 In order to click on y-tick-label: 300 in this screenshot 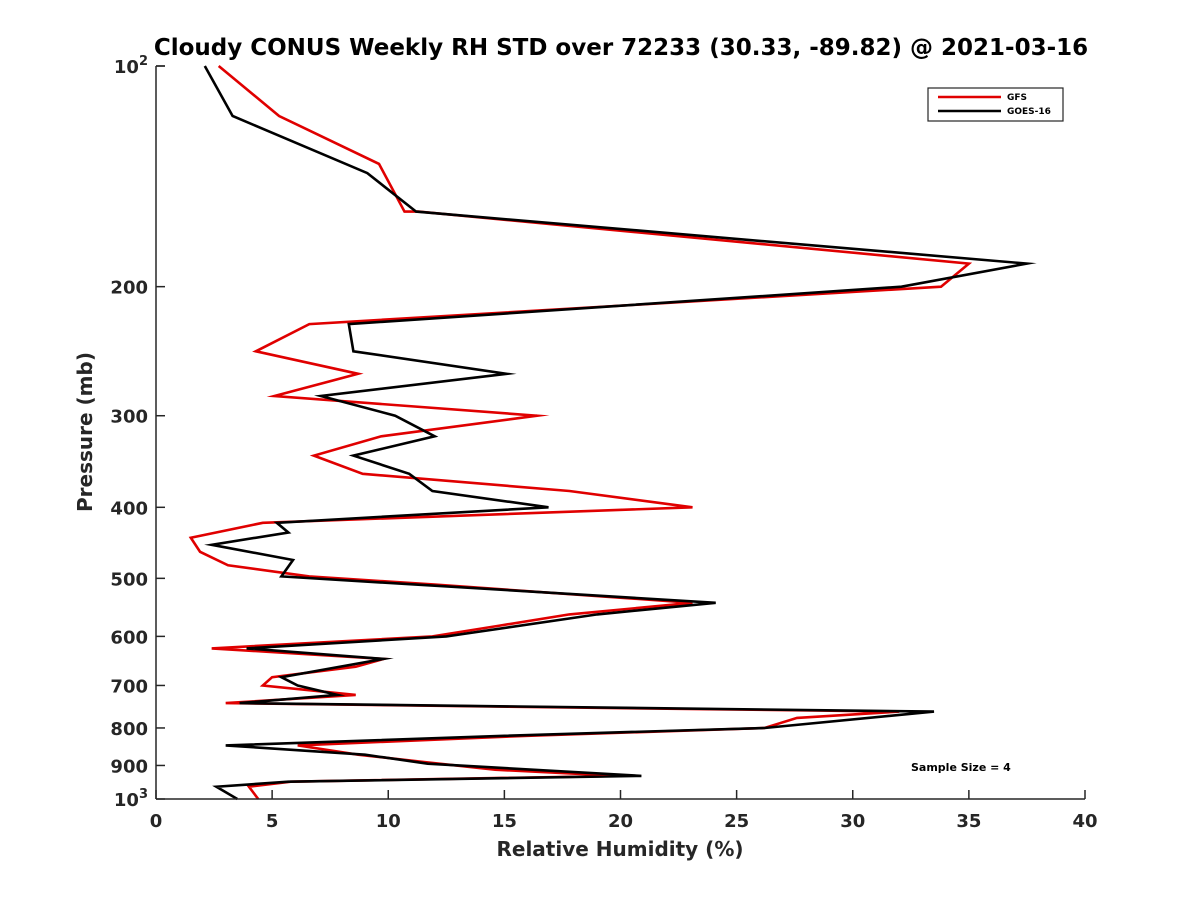, I will do `click(129, 417)`.